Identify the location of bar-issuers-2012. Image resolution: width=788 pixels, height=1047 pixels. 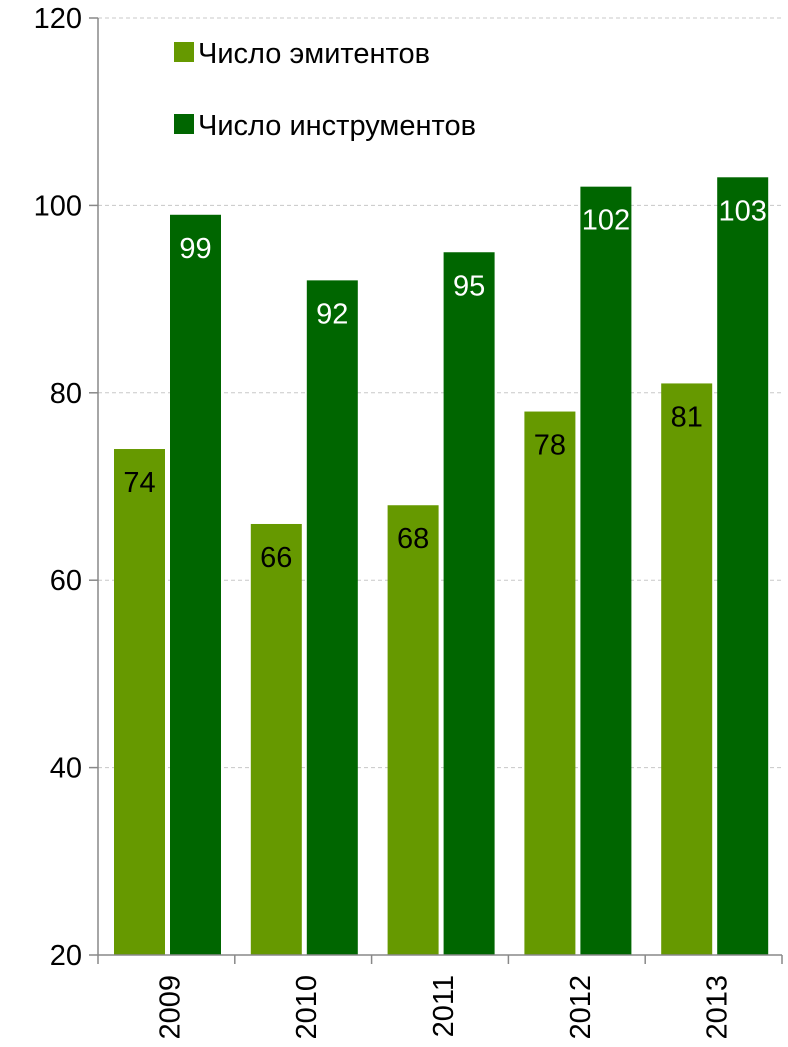
(550, 683).